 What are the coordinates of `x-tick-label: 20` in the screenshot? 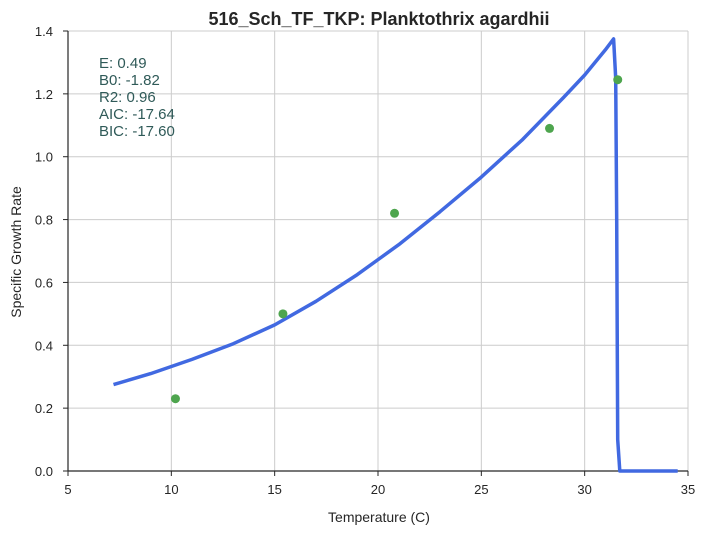 It's located at (378, 489).